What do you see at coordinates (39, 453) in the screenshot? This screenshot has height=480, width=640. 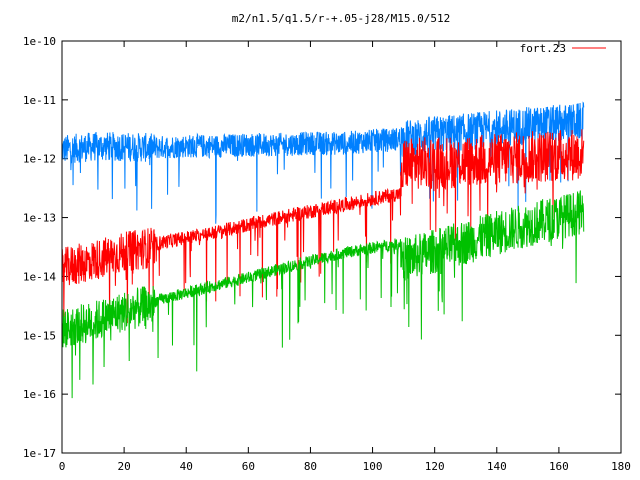 I see `y-tick-label: 1e-17` at bounding box center [39, 453].